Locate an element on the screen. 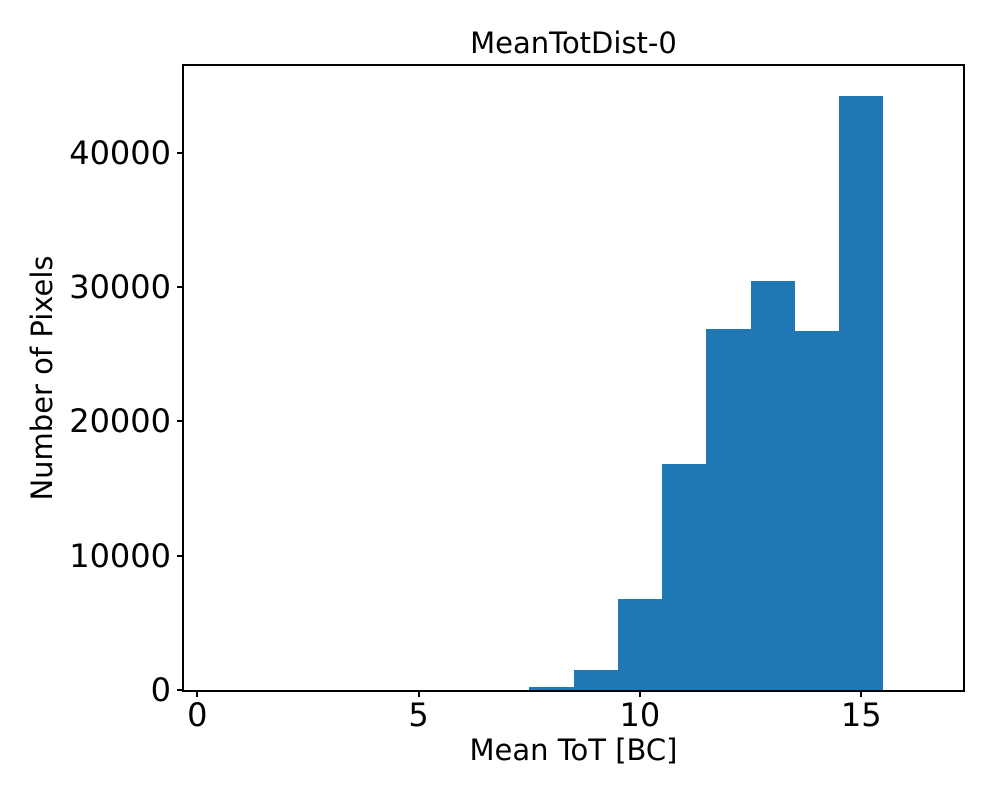 This screenshot has width=1000, height=800. y-tick-label: 30000 is located at coordinates (120, 287).